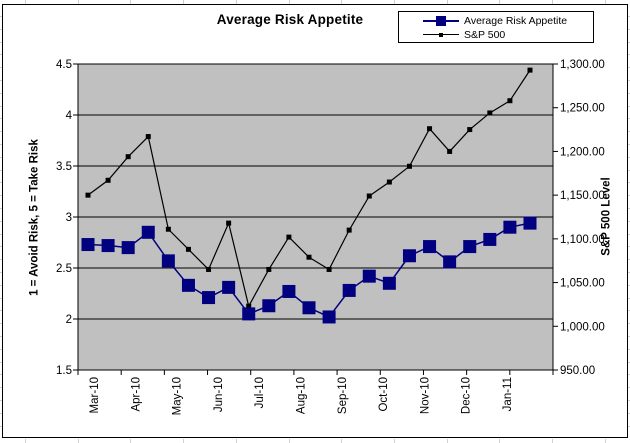 The width and height of the screenshot is (630, 443). I want to click on y2-axis-tick-label: 1,300.00, so click(582, 65).